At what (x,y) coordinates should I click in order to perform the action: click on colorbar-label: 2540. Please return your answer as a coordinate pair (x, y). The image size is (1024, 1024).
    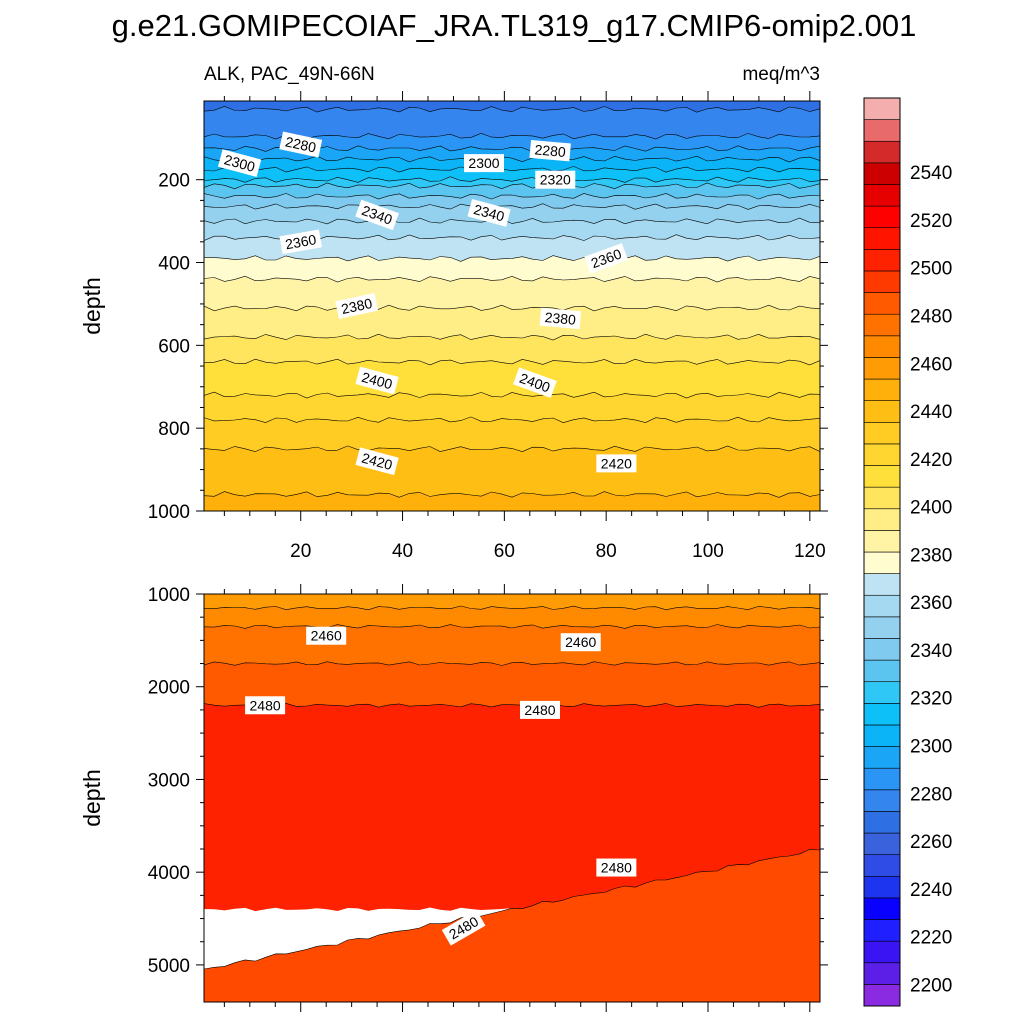
    Looking at the image, I should click on (931, 173).